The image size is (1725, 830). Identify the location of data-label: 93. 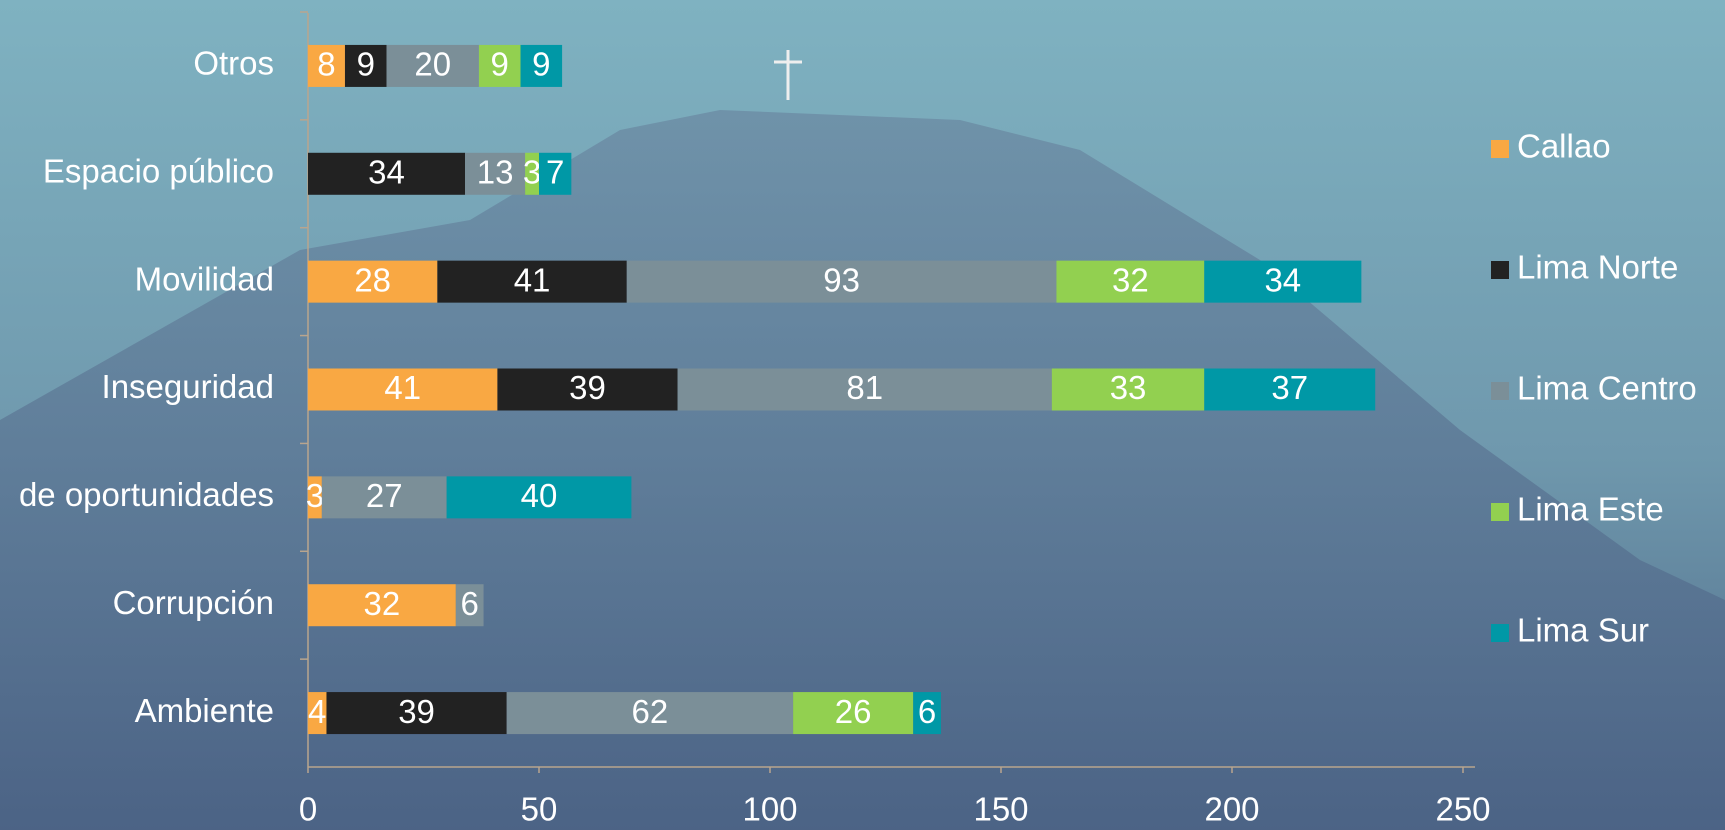
(841, 279).